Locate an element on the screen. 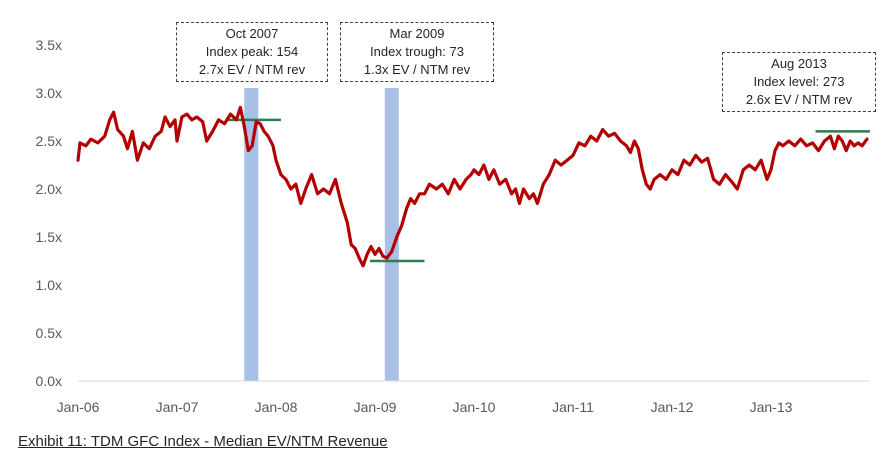  y-tick-label: 1.5x is located at coordinates (49, 237).